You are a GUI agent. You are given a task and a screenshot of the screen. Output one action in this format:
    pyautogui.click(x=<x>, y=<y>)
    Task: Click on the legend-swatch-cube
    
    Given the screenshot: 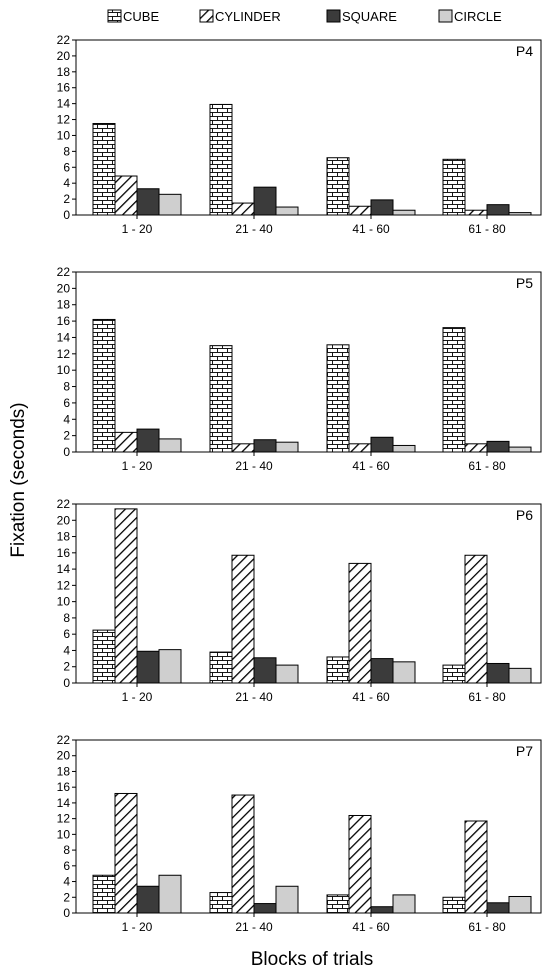 What is the action you would take?
    pyautogui.click(x=114, y=16)
    